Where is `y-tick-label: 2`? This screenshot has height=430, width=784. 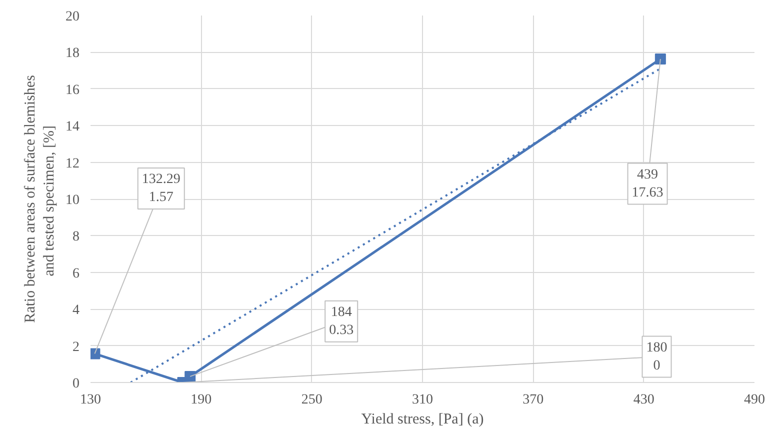
y-tick-label: 2 is located at coordinates (76, 347).